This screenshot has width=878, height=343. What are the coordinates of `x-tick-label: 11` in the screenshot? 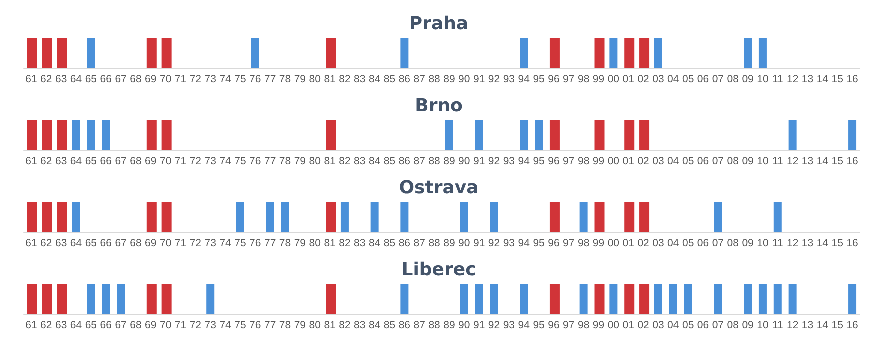 It's located at (778, 244).